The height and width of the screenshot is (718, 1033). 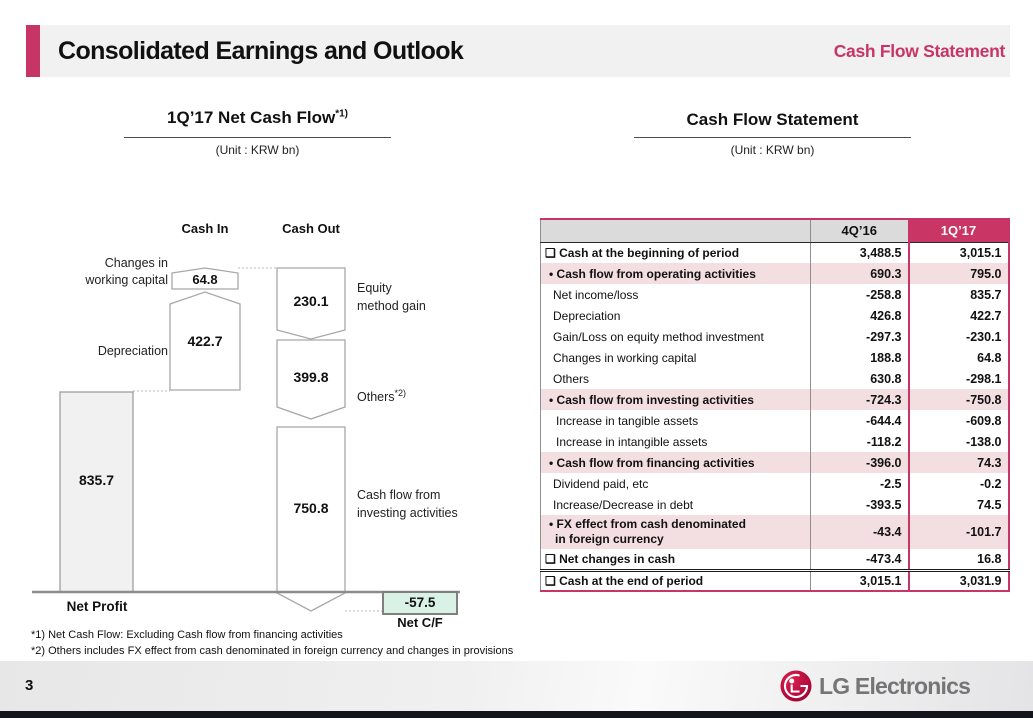 What do you see at coordinates (675, 559) in the screenshot?
I see `row-label: ❑ Net changes in cash` at bounding box center [675, 559].